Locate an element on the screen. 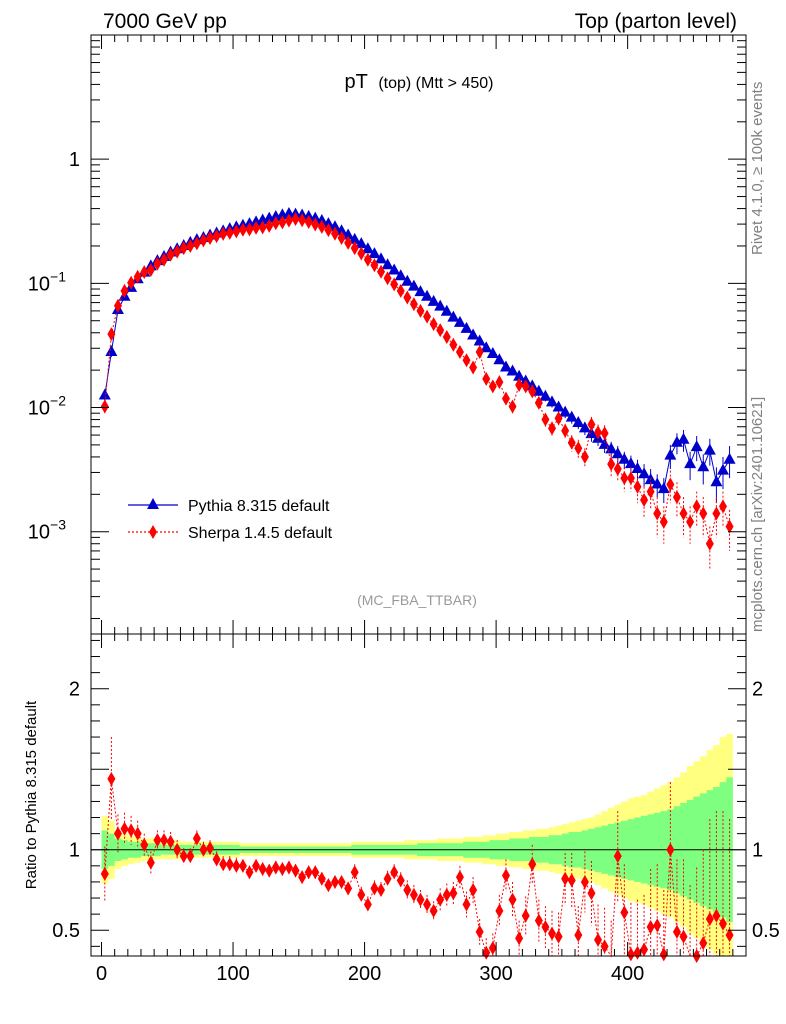 The height and width of the screenshot is (1024, 786). legend-label-pythia: Pythia 8.315 default is located at coordinates (259, 506).